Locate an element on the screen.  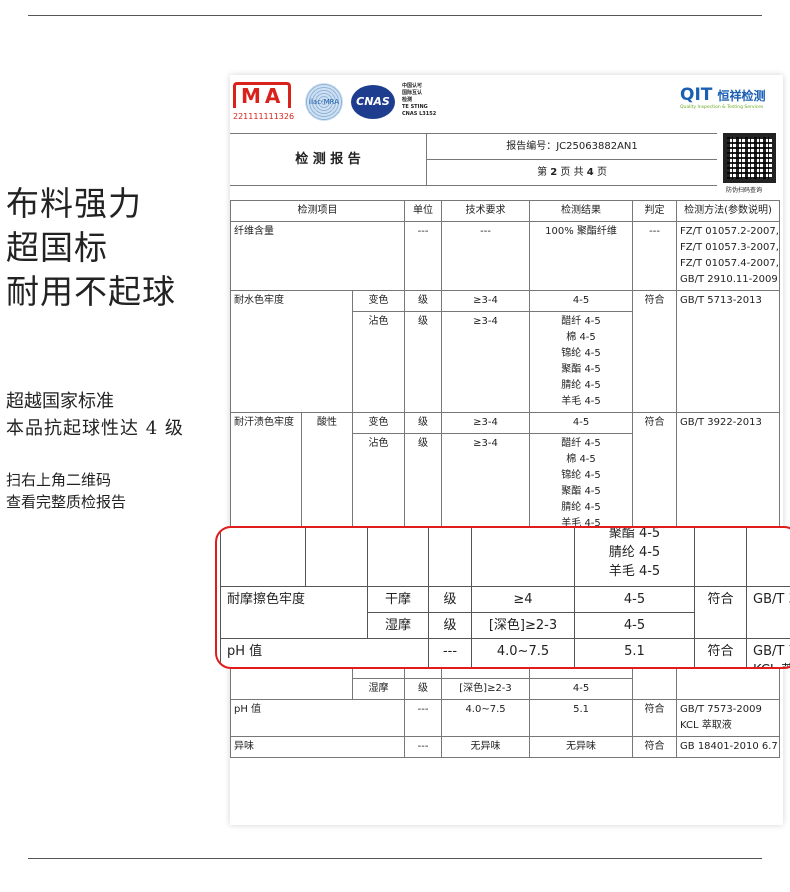
header-row: 检测项目 单位 技术要求 检测结果 判定 检测方法(参数说明) is located at coordinates (505, 211).